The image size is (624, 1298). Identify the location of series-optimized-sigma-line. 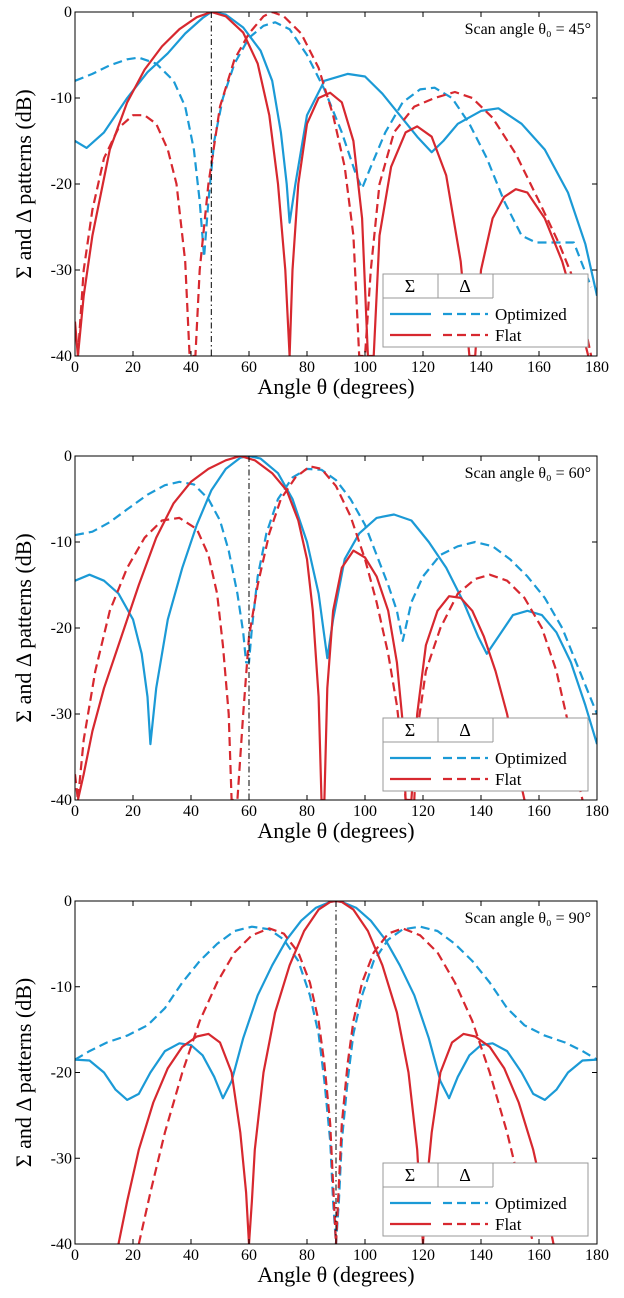
(336, 1001).